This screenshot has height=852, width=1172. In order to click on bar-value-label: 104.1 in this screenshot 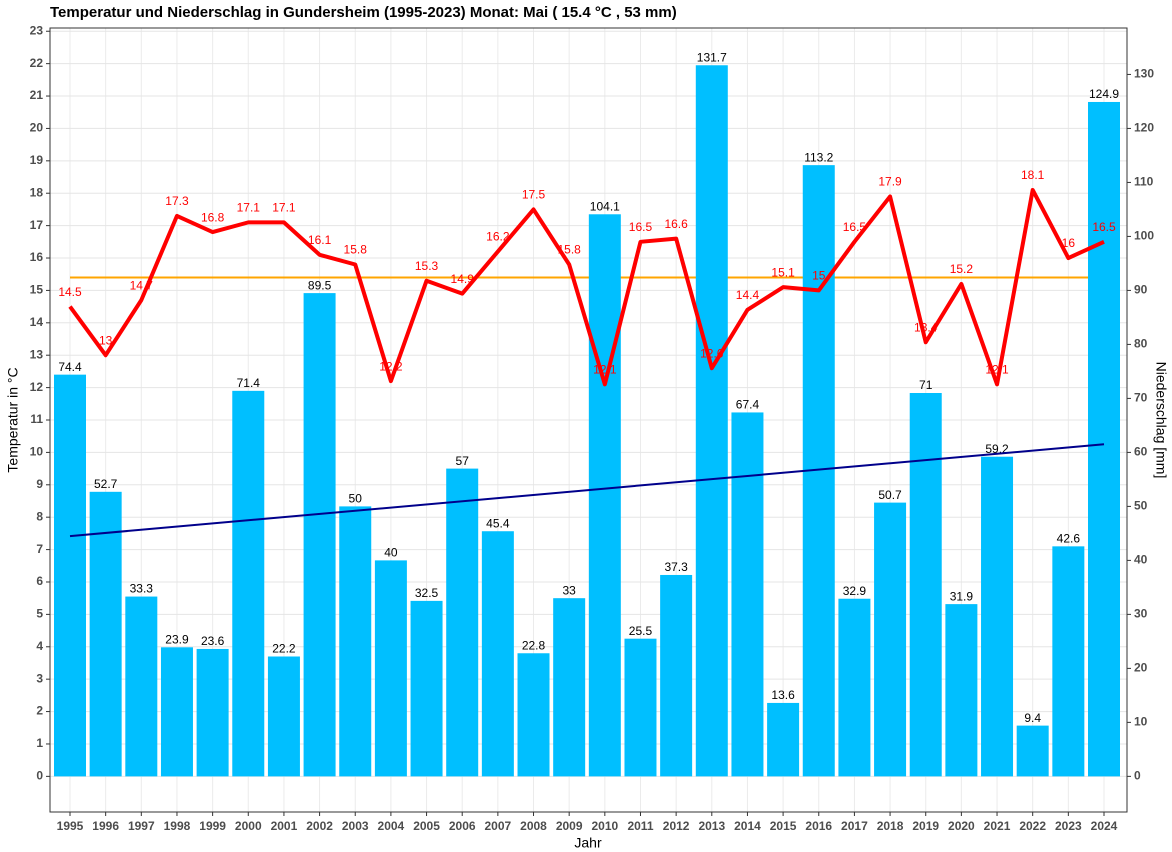, I will do `click(605, 206)`.